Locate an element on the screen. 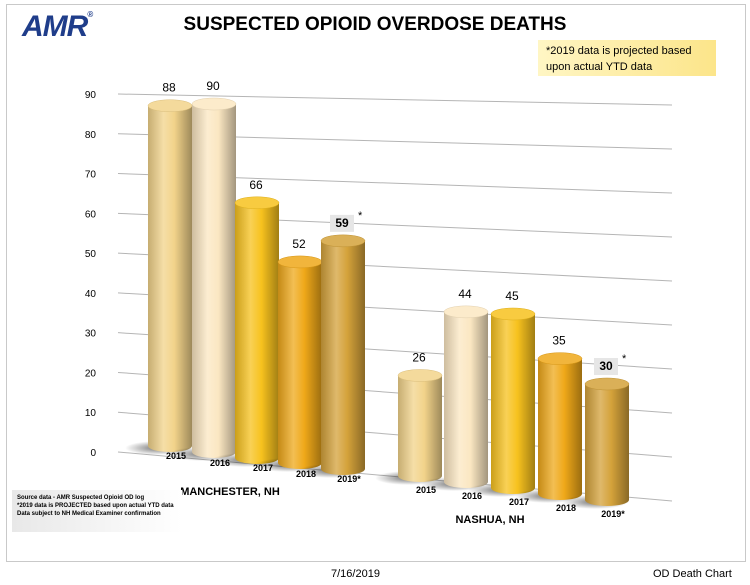 The width and height of the screenshot is (750, 585). gridline is located at coordinates (395, 99).